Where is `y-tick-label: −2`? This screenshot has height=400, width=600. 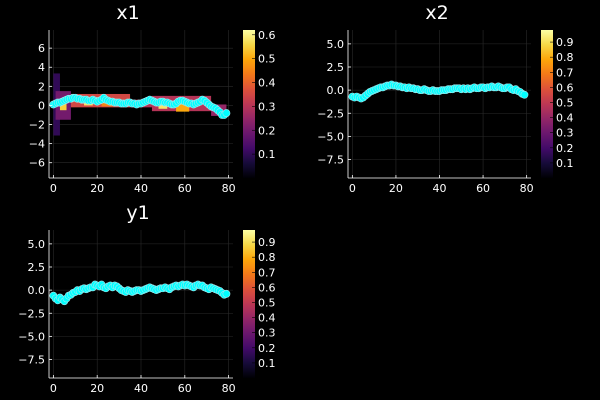
y-tick-label: −2 is located at coordinates (37, 125).